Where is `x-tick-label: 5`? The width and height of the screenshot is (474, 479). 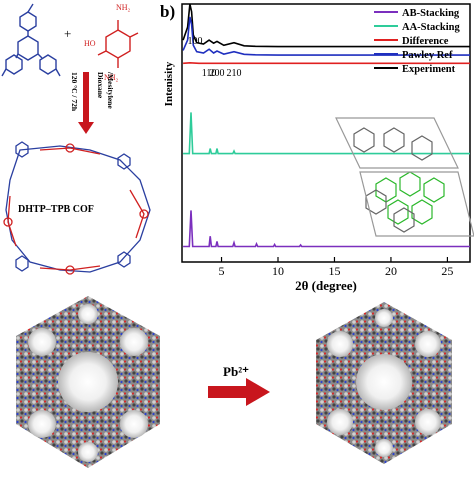 x-tick-label: 5 is located at coordinates (222, 271).